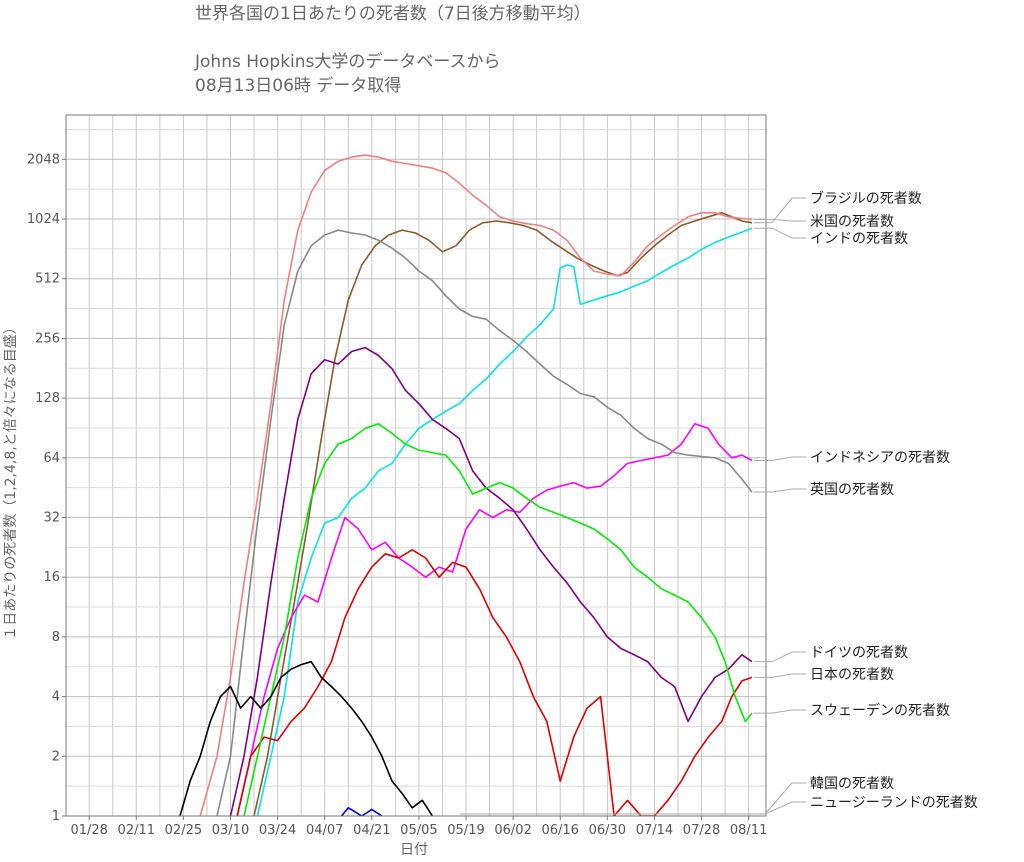 This screenshot has width=1024, height=862. Describe the element at coordinates (654, 830) in the screenshot. I see `x-tick-label: 07/14` at that location.